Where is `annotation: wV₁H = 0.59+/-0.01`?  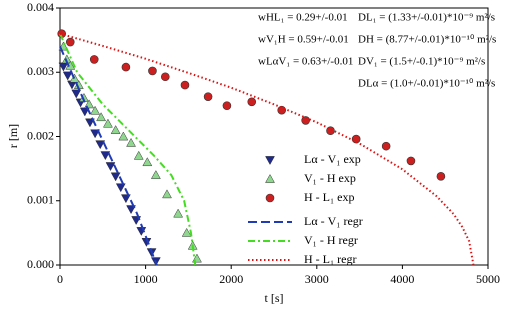 annotation: wV₁H = 0.59+/-0.01 is located at coordinates (303, 40).